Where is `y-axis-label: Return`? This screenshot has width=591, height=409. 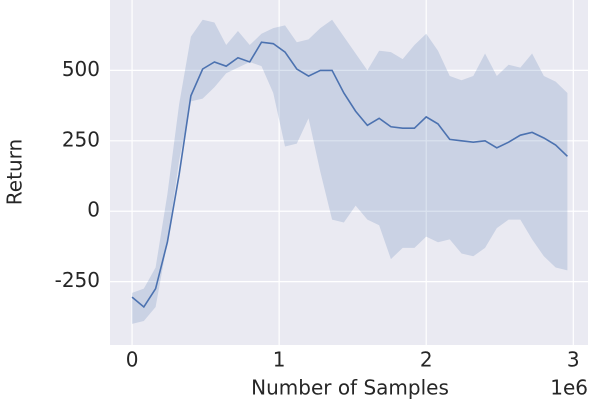 y-axis-label: Return is located at coordinates (15, 172).